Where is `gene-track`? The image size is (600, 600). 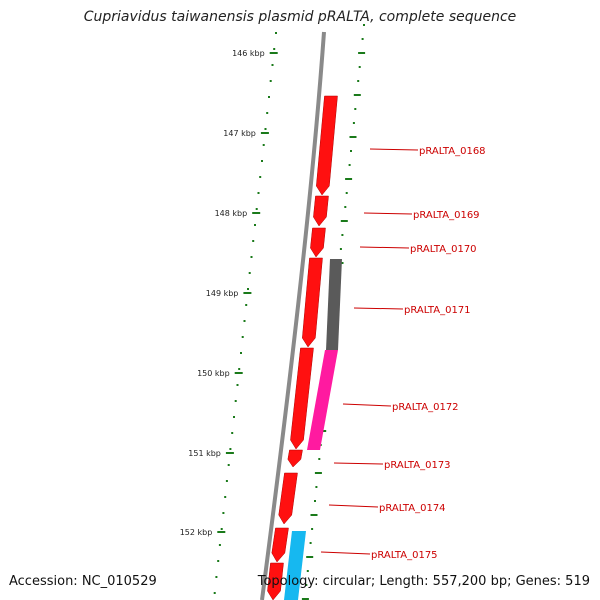 gene-track is located at coordinates (304, 347).